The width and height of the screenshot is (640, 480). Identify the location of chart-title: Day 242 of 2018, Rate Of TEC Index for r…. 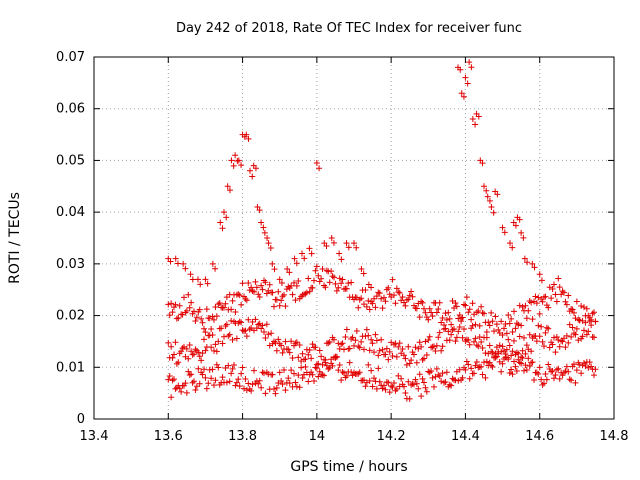
(349, 28).